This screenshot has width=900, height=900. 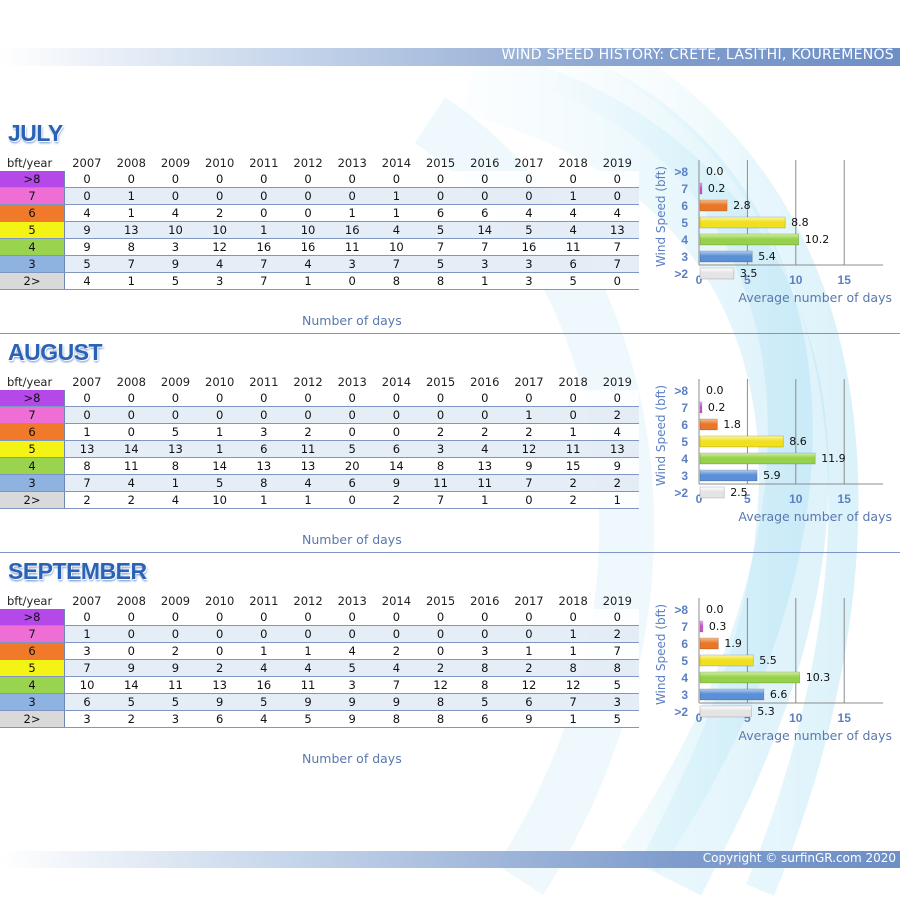 I want to click on row-label-bft: 5, so click(x=32, y=230).